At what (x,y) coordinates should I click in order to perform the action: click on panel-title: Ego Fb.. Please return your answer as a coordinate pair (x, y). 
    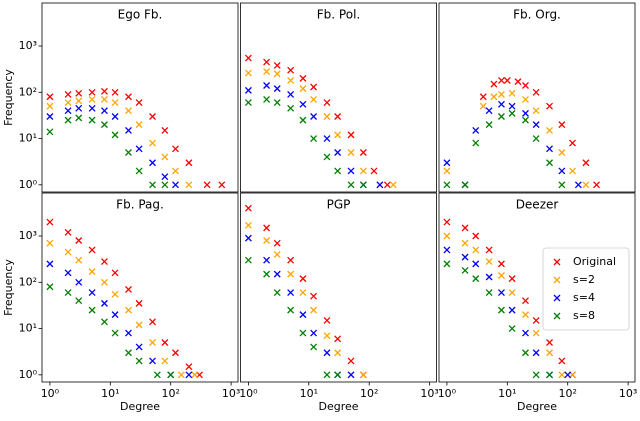
    Looking at the image, I should click on (140, 15).